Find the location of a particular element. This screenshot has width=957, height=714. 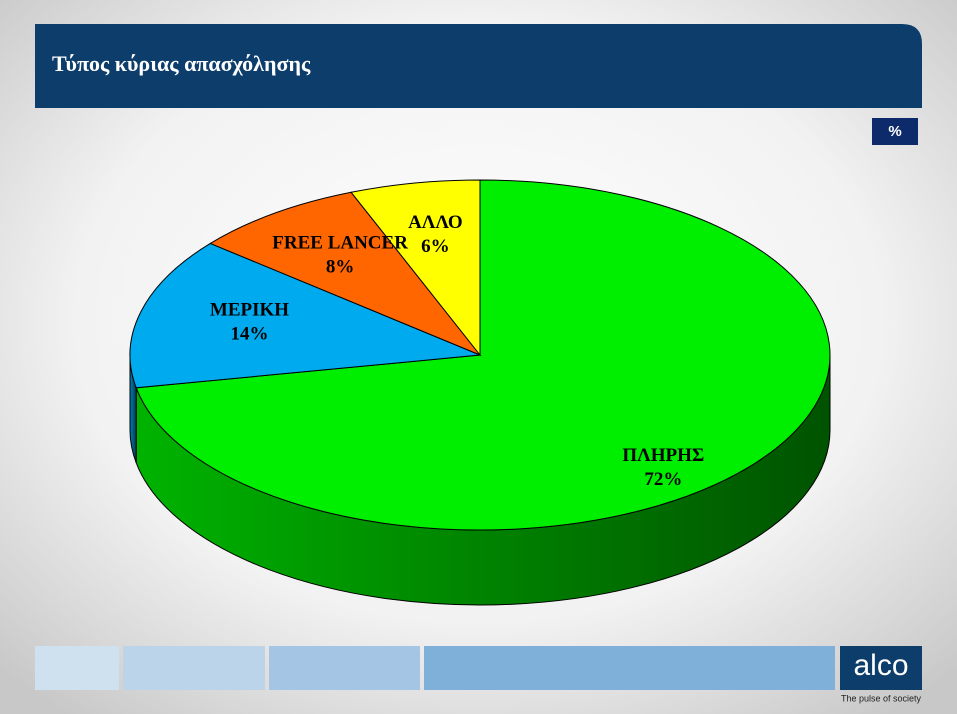

logo: alco is located at coordinates (880, 665).